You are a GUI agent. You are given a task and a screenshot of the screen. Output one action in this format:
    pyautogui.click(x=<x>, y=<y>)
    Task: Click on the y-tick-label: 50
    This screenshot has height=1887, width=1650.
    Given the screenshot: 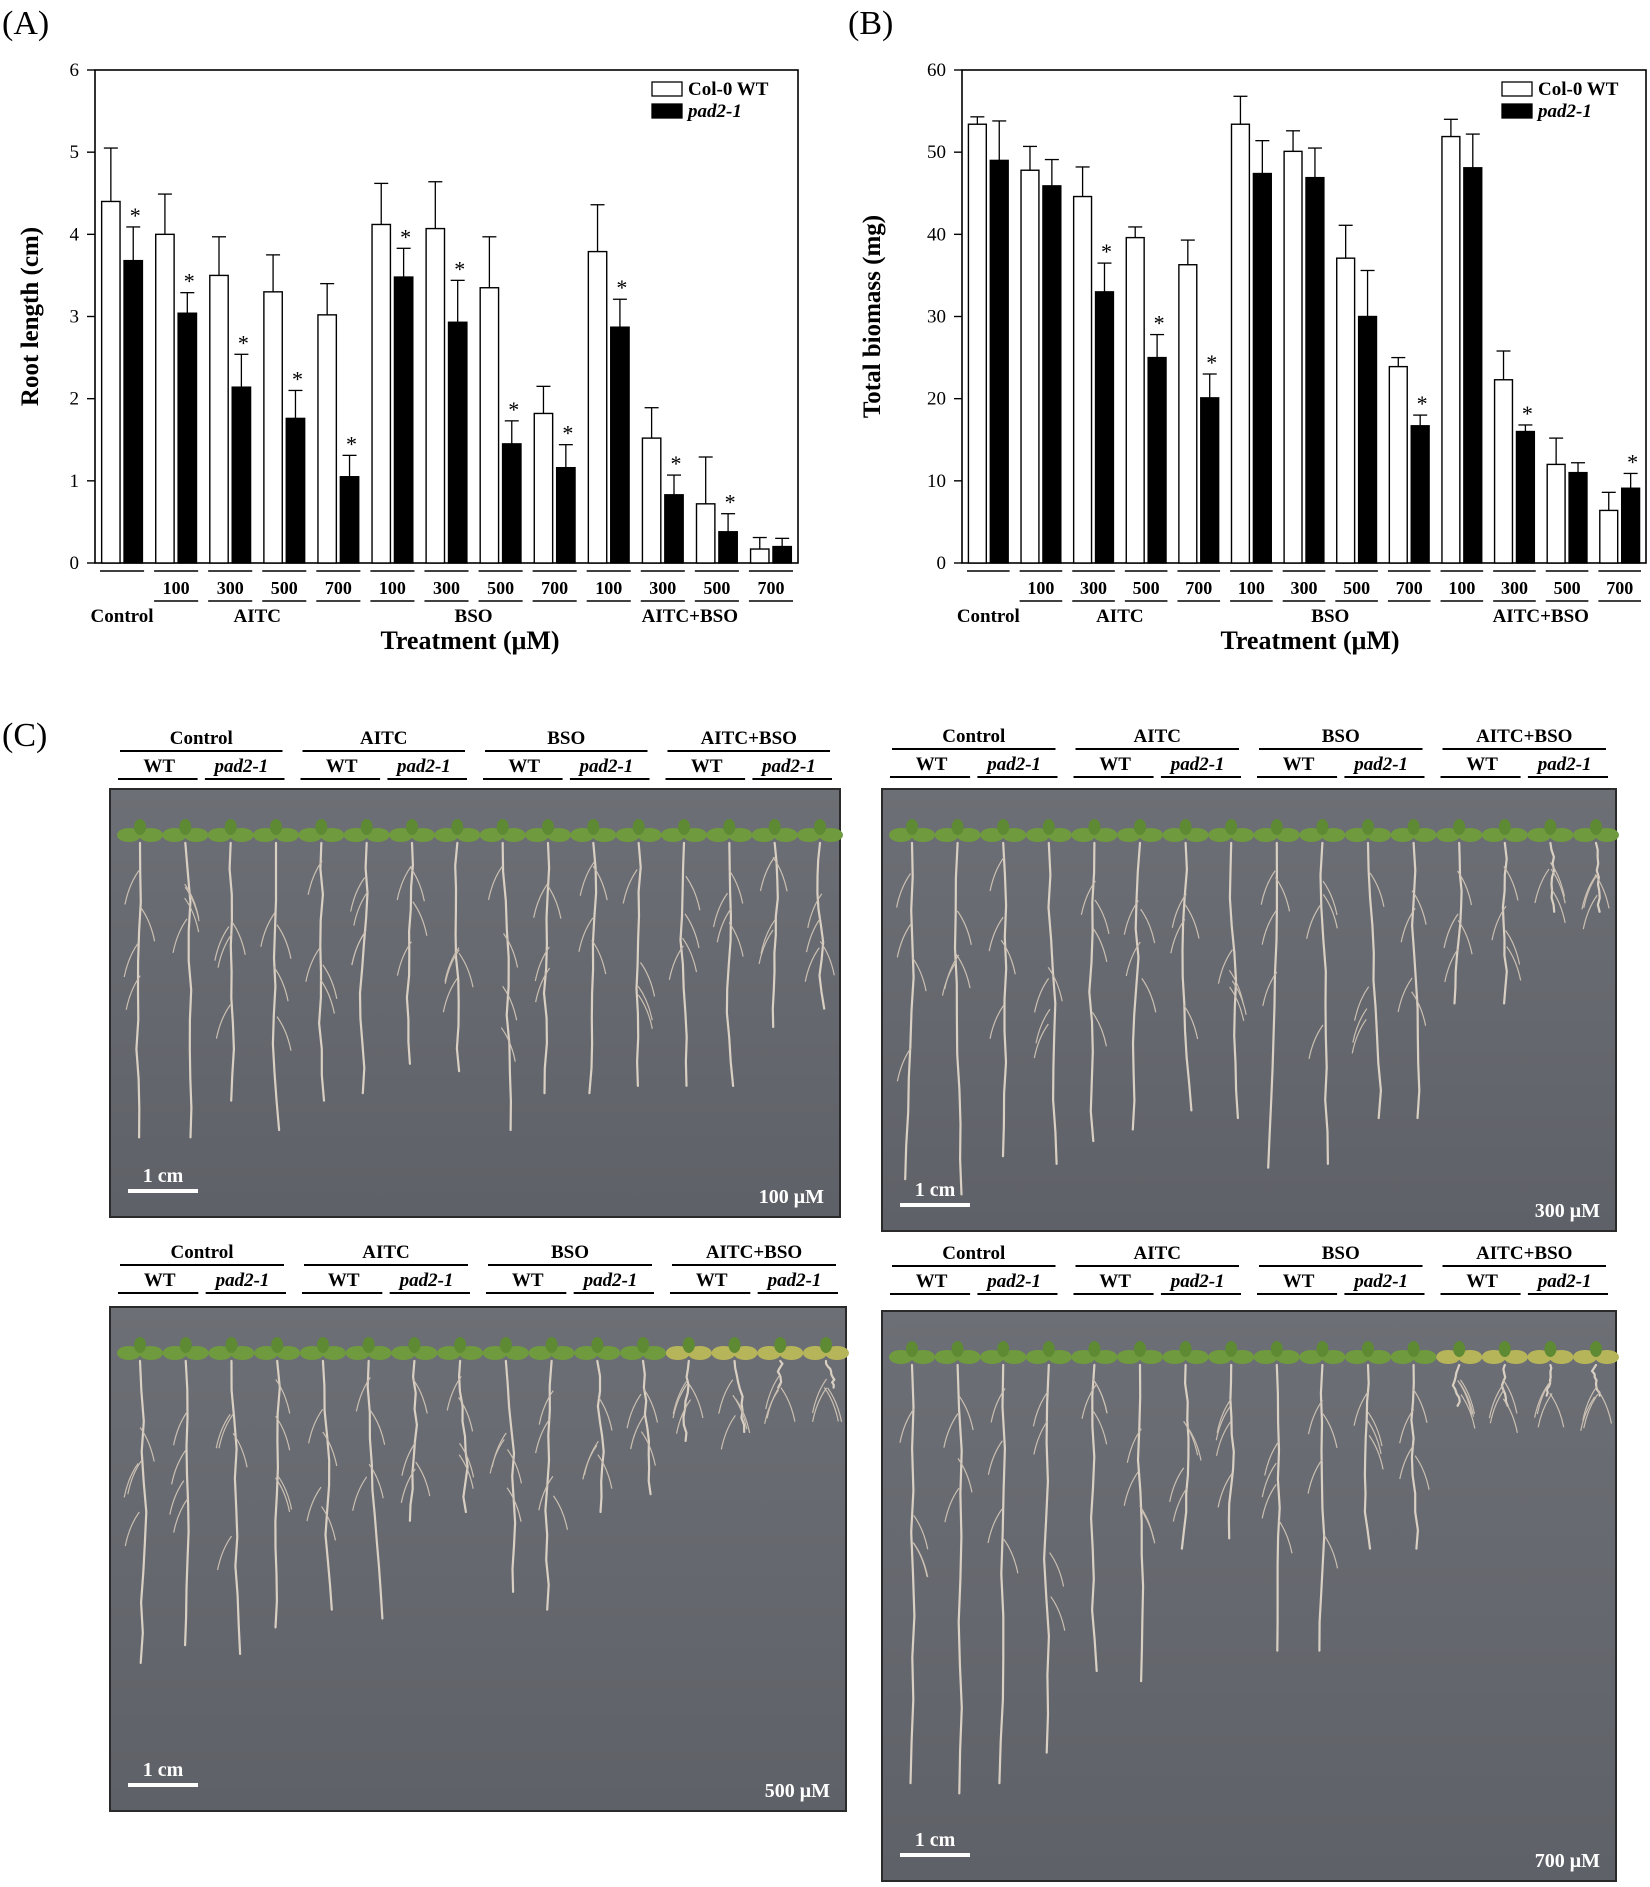 What is the action you would take?
    pyautogui.click(x=936, y=152)
    